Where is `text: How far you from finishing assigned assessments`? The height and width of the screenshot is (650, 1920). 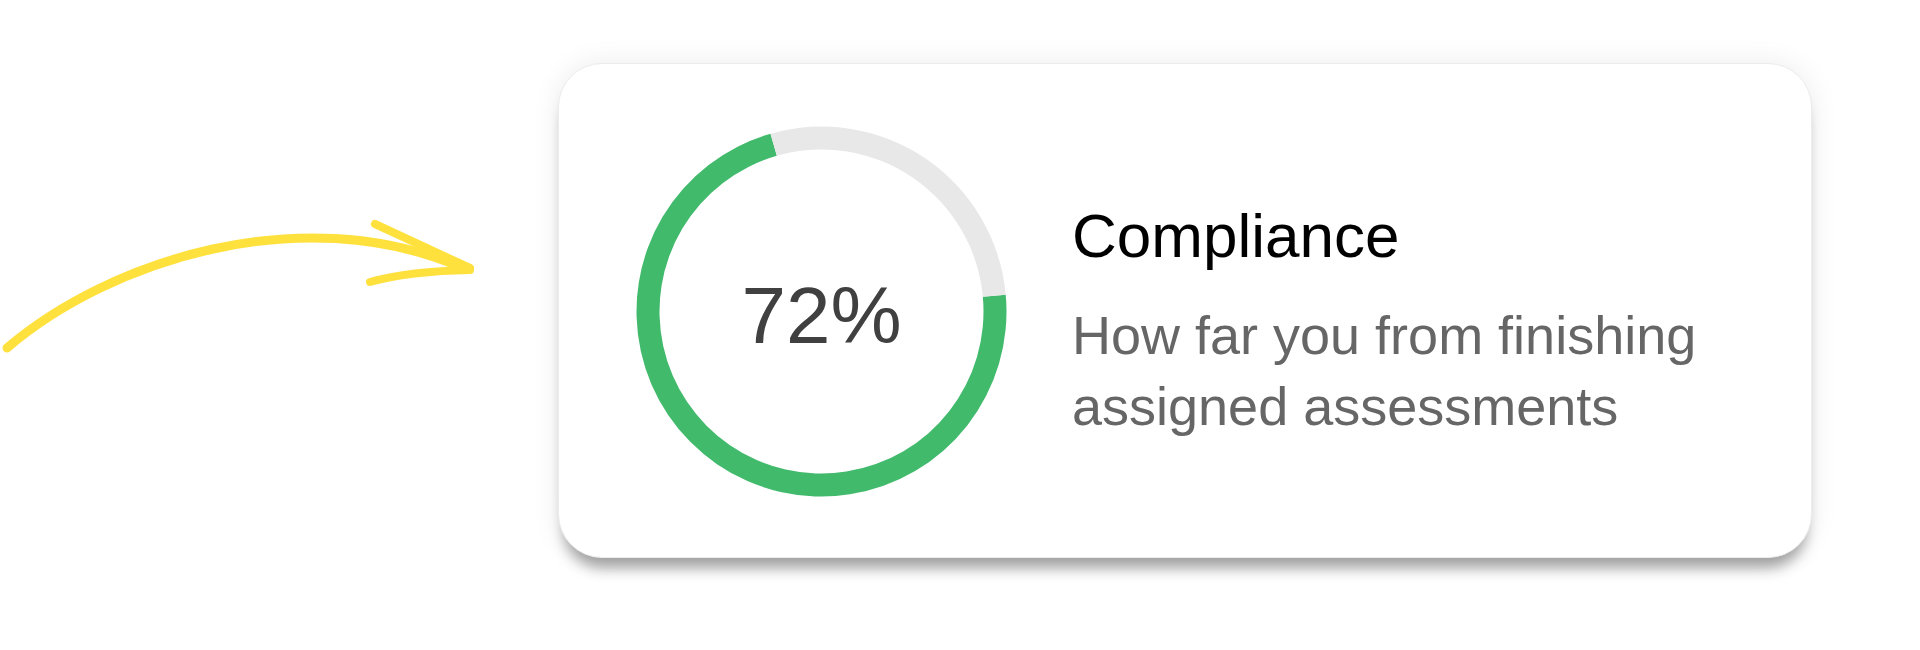 text: How far you from finishing assigned assessments is located at coordinates (1384, 370).